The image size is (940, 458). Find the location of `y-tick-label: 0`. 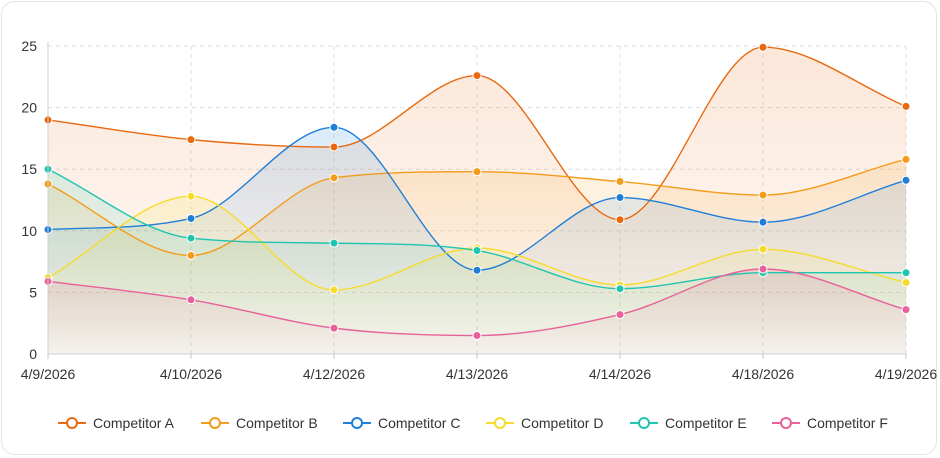

y-tick-label: 0 is located at coordinates (33, 354).